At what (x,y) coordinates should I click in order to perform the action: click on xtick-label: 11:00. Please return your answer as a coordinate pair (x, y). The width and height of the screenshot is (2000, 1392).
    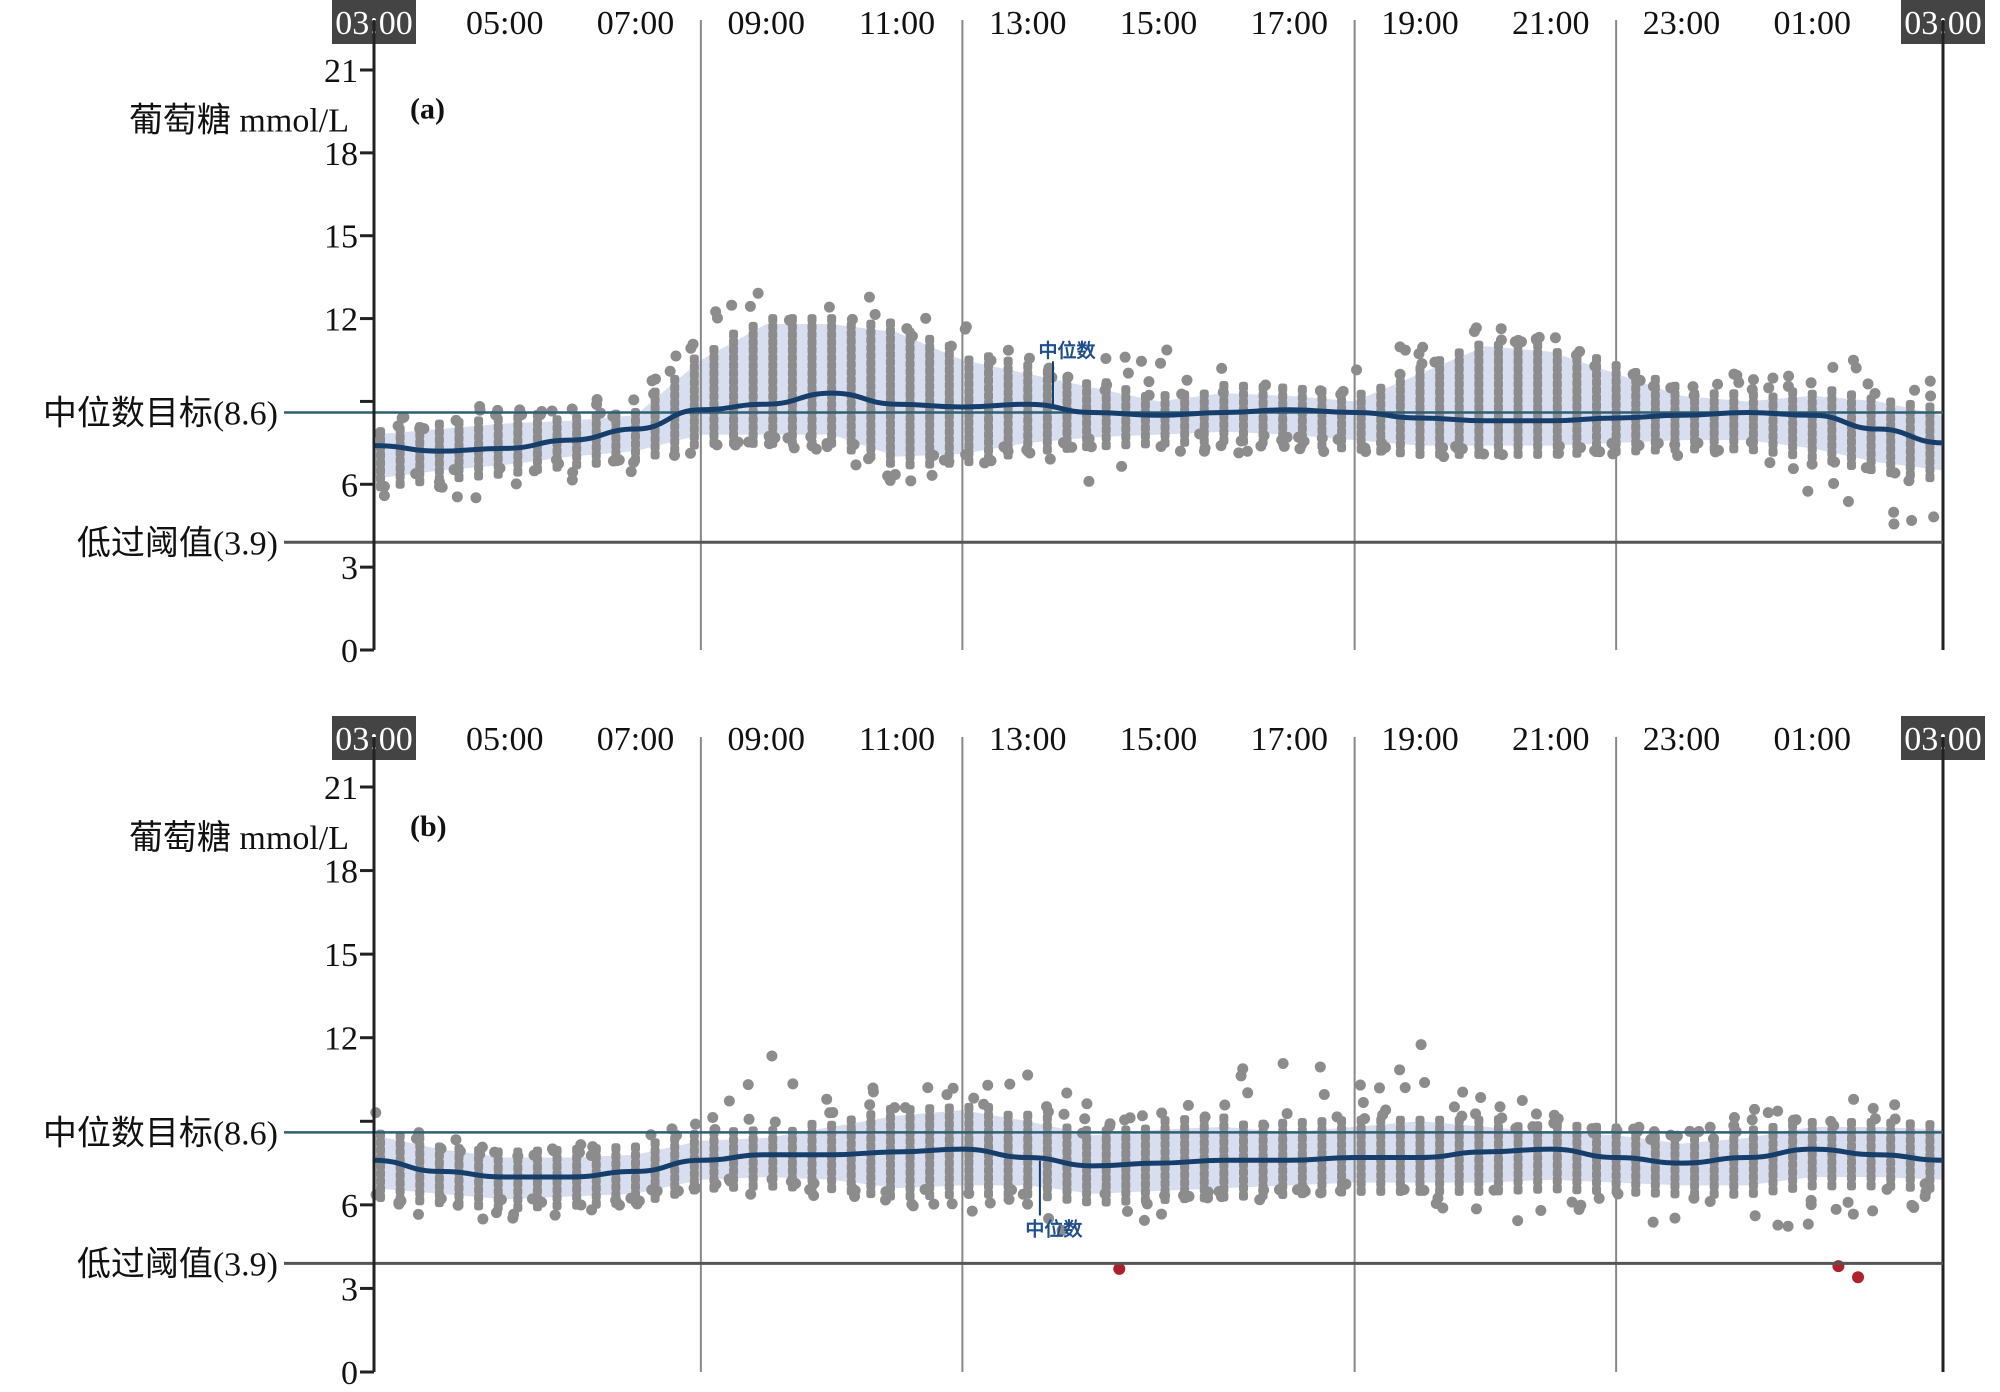
    Looking at the image, I should click on (897, 739).